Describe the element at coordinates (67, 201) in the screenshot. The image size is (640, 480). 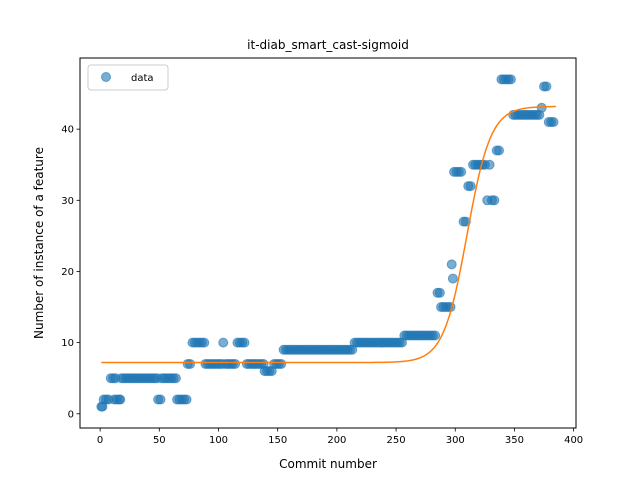
I see `y-tick-label: 30` at that location.